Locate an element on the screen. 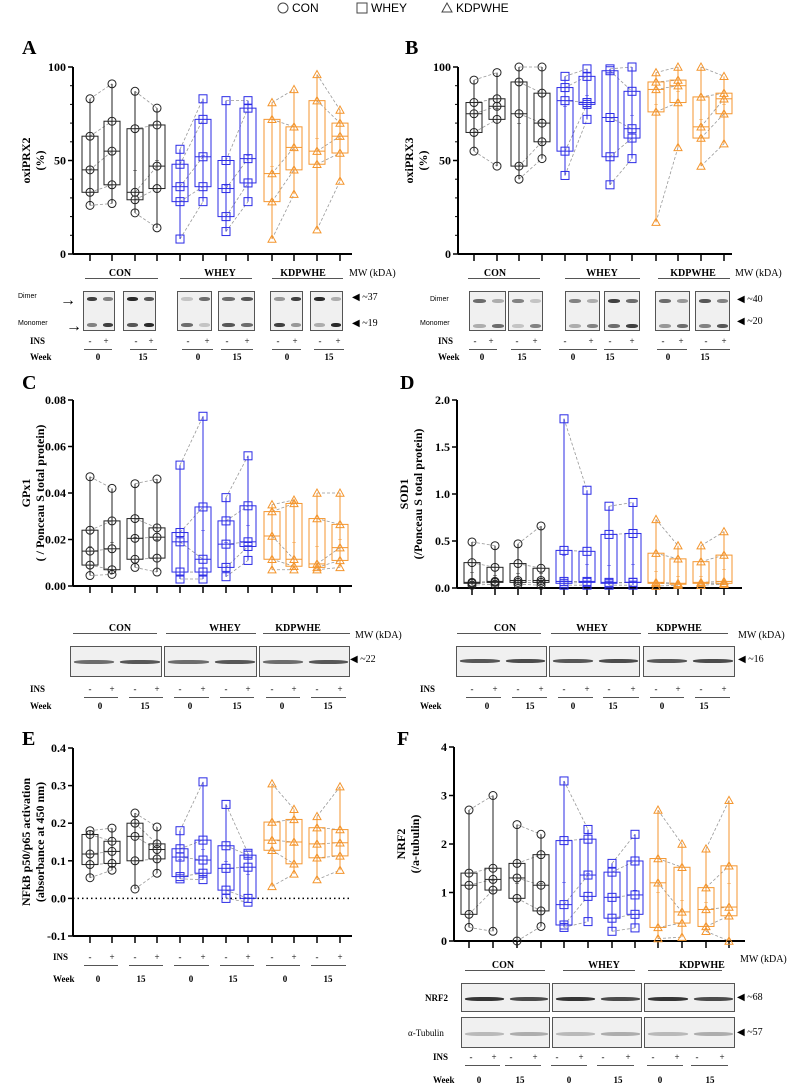  y-axis-title: NRF2 is located at coordinates (401, 844).